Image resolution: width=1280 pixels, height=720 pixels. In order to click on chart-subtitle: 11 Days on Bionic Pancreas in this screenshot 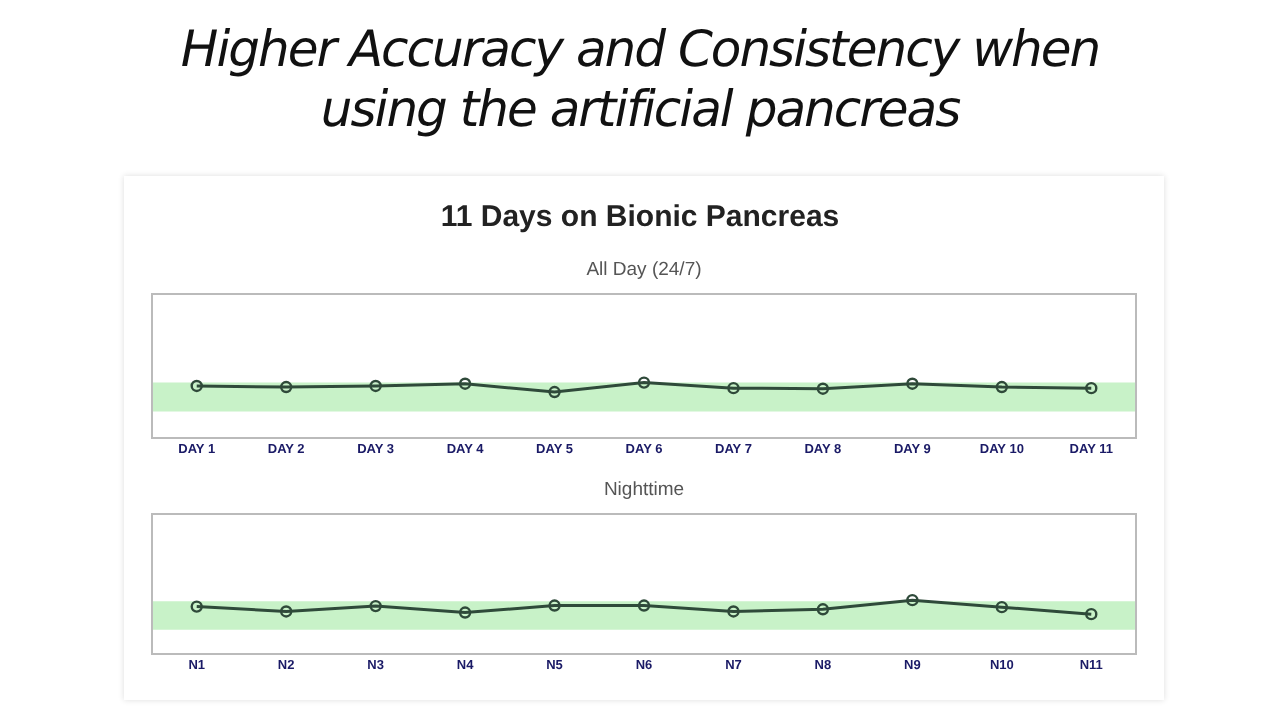, I will do `click(640, 217)`.